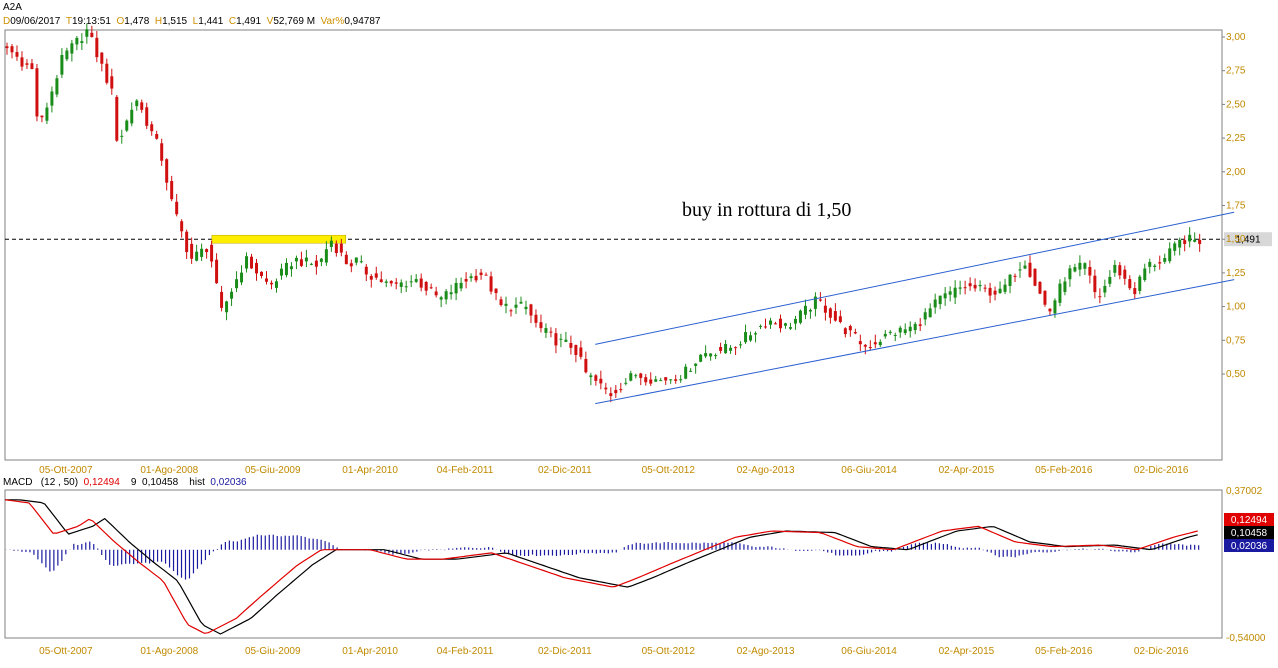  Describe the element at coordinates (133, 482) in the screenshot. I see `signal-label: 9` at that location.